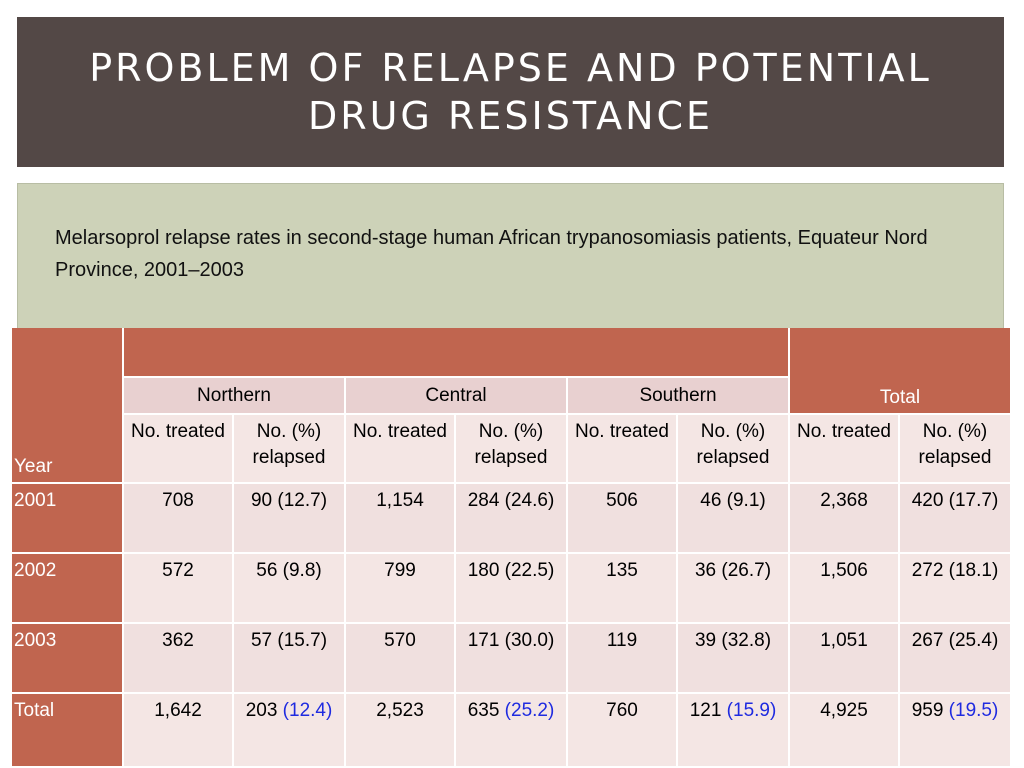 The width and height of the screenshot is (1024, 768). What do you see at coordinates (179, 589) in the screenshot?
I see `cell-treated: 572` at bounding box center [179, 589].